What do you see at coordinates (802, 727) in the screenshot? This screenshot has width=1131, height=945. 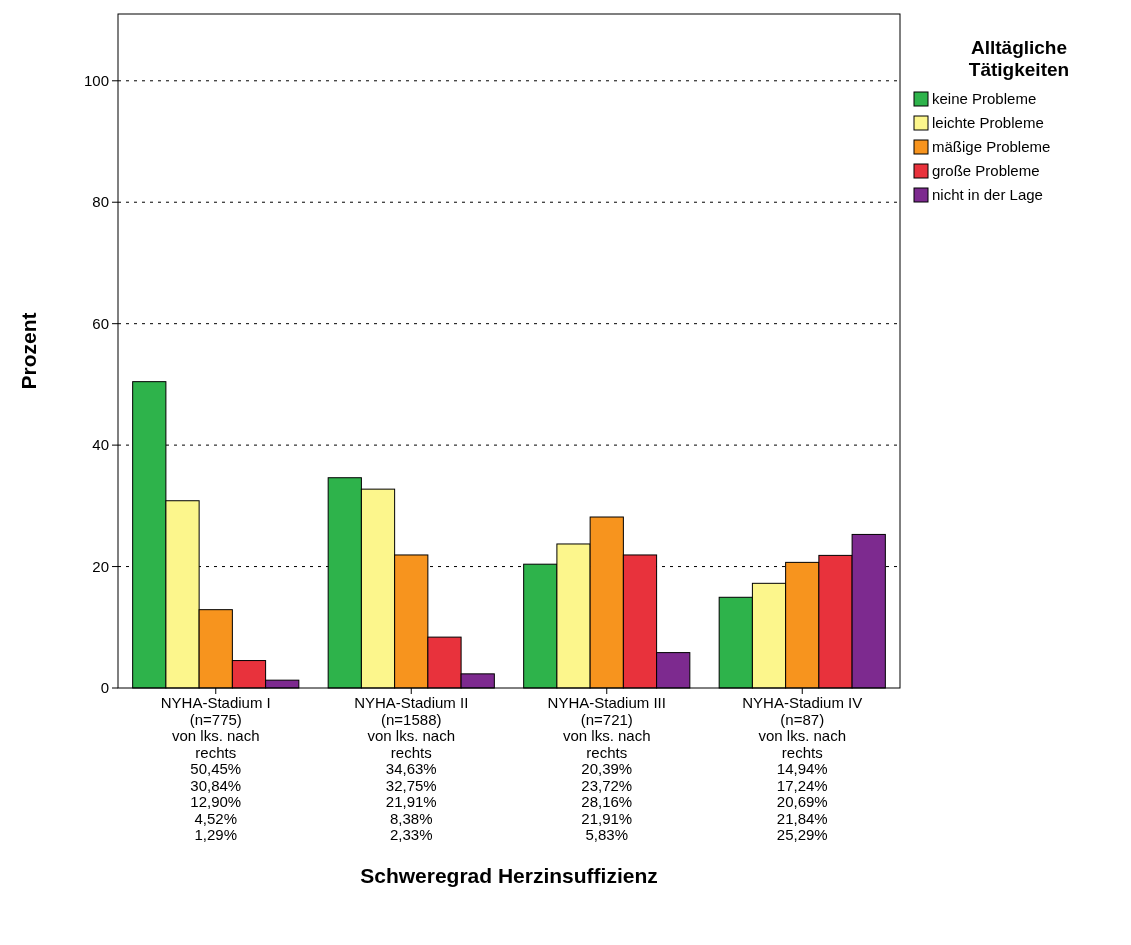 I see `x-tick-label: NYHA-Stadium IV (n=87) von lks. nach rechts` at bounding box center [802, 727].